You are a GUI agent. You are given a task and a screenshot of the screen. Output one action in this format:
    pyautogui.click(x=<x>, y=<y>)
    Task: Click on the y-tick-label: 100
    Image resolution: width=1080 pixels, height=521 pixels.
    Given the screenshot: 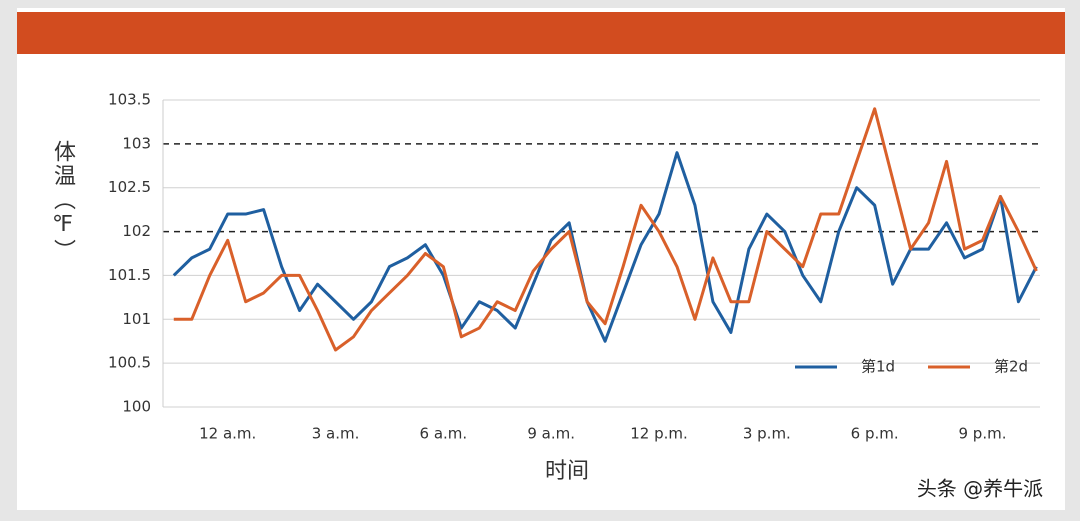 What is the action you would take?
    pyautogui.click(x=136, y=407)
    